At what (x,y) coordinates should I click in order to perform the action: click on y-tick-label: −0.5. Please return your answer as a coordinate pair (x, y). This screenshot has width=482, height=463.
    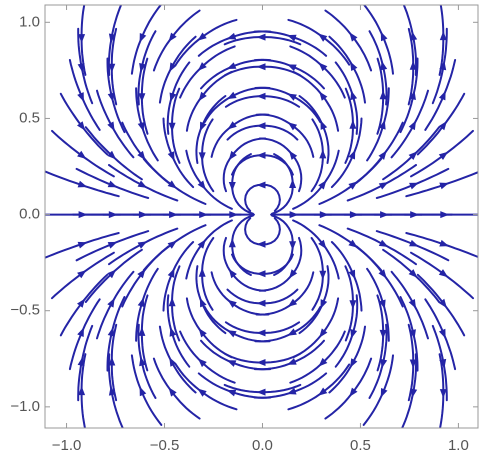
    Looking at the image, I should click on (25, 310).